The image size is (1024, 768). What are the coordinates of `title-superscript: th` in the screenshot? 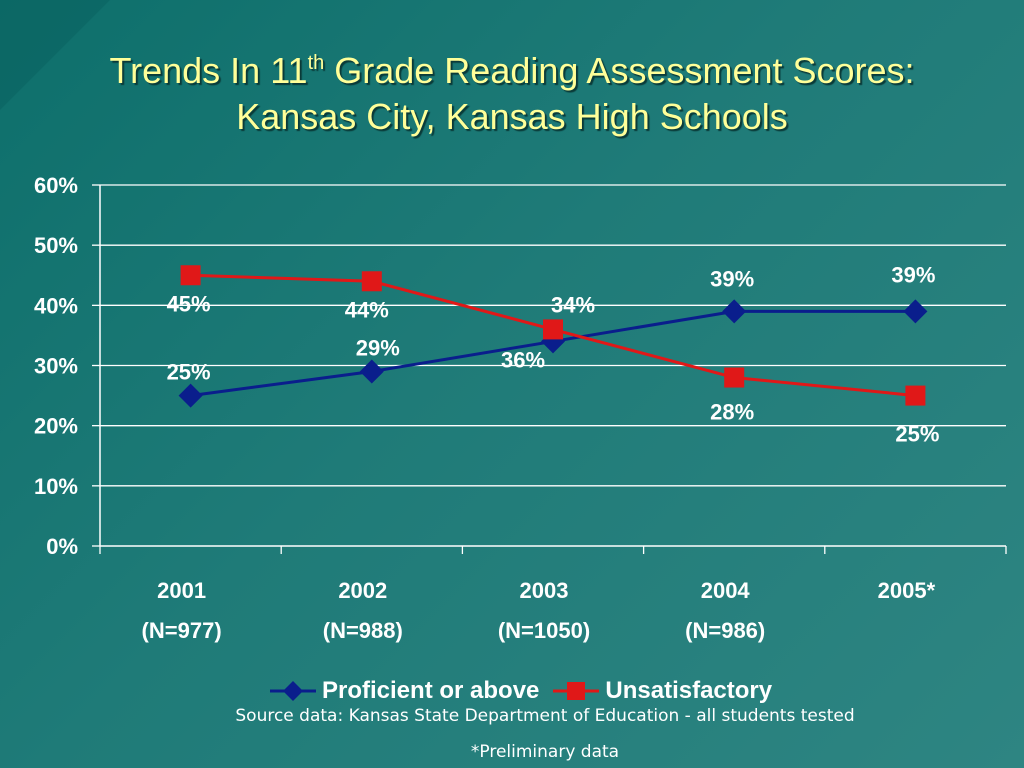 It's located at (316, 63).